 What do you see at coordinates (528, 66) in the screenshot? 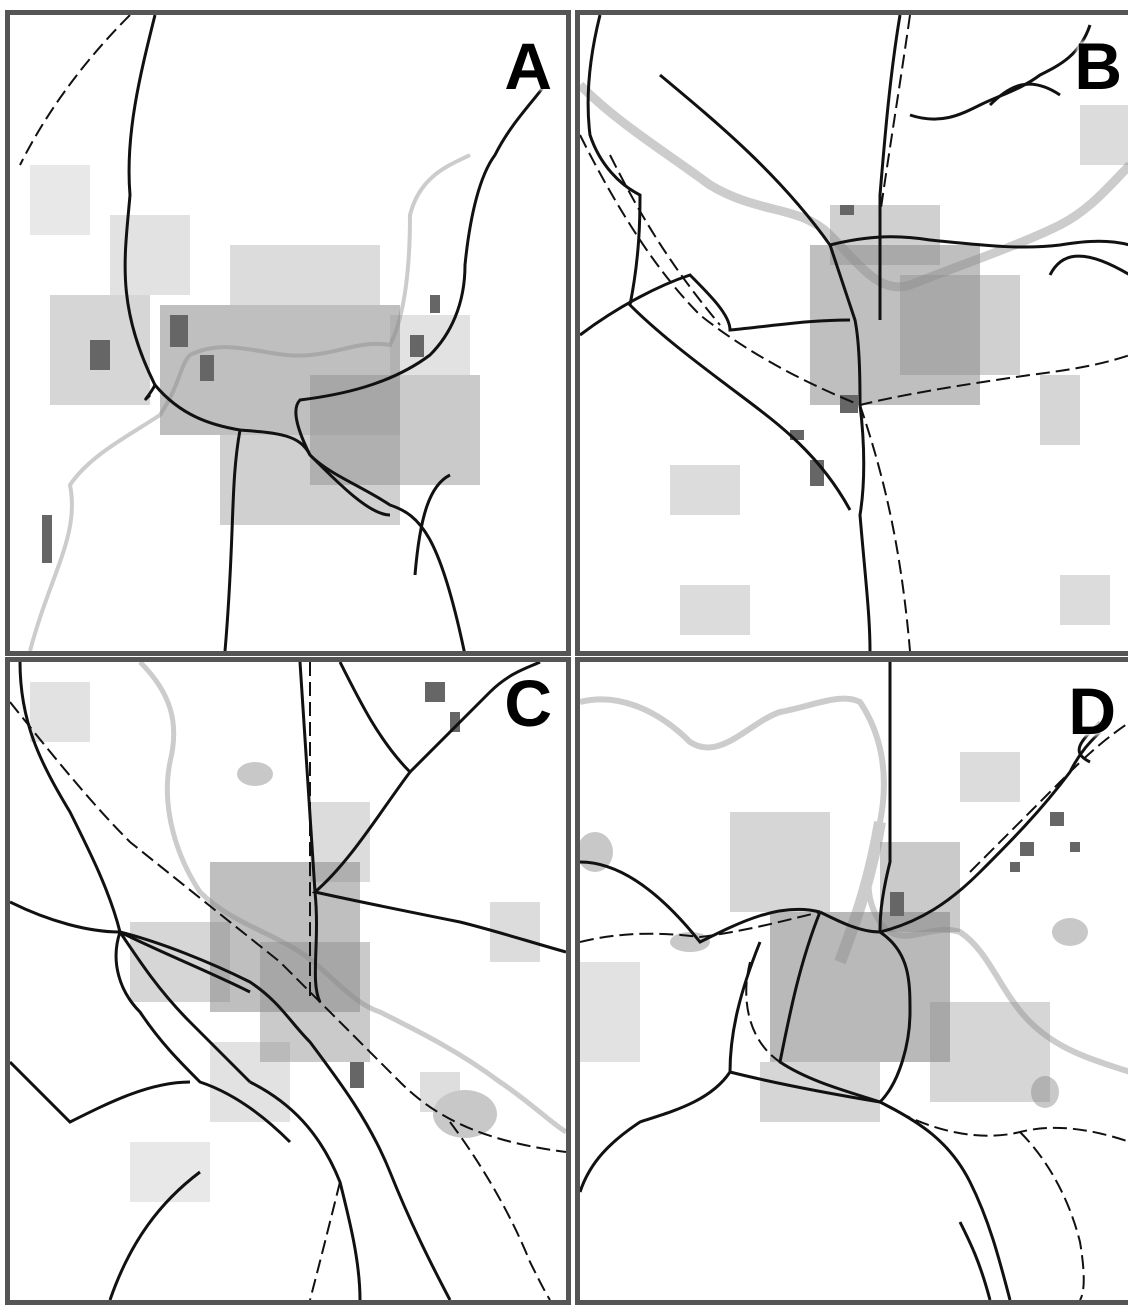
I see `panel-label-a: A` at bounding box center [528, 66].